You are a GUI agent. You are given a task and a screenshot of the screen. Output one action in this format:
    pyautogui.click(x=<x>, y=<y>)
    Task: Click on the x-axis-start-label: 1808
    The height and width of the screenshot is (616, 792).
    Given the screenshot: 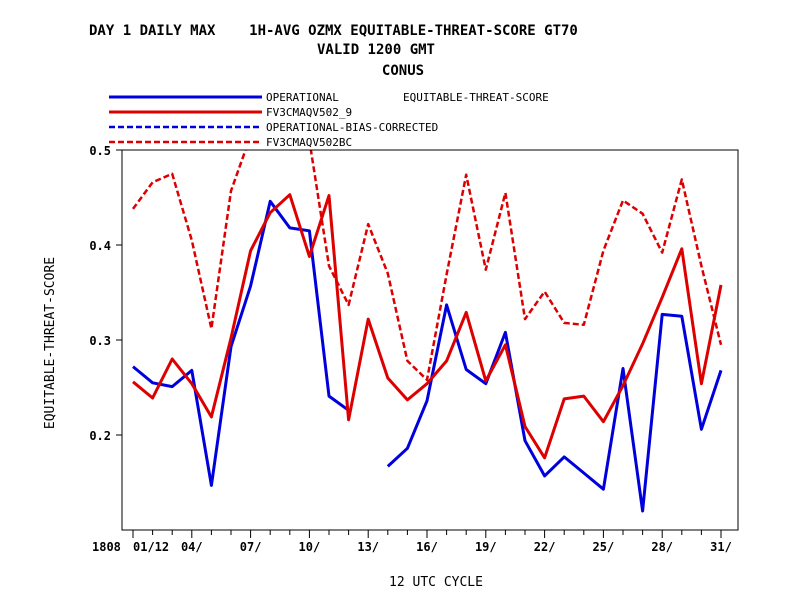 What is the action you would take?
    pyautogui.click(x=106, y=547)
    